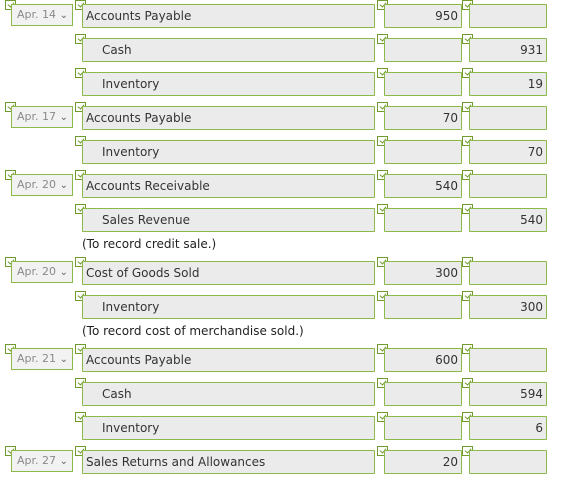 The width and height of the screenshot is (565, 484). Describe the element at coordinates (508, 84) in the screenshot. I see `credit-field: 19` at that location.